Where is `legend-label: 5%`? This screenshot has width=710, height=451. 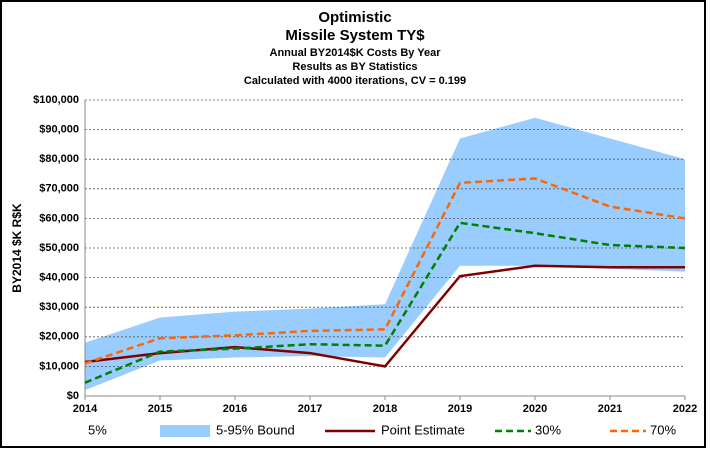 legend-label: 5% is located at coordinates (97, 429).